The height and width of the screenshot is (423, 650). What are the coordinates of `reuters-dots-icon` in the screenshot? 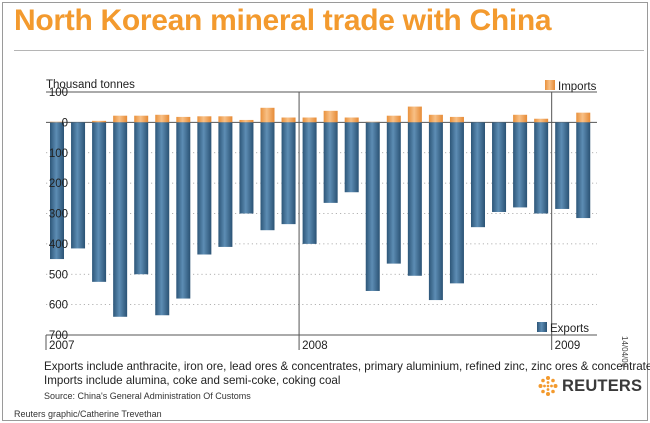 It's located at (548, 386).